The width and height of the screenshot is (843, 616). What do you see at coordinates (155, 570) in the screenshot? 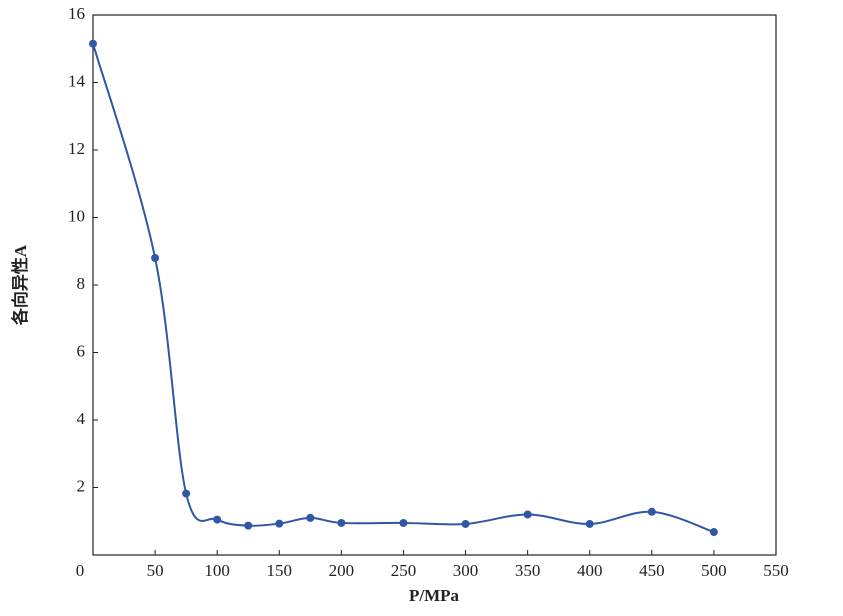
I see `x-tick-label: 50` at bounding box center [155, 570].